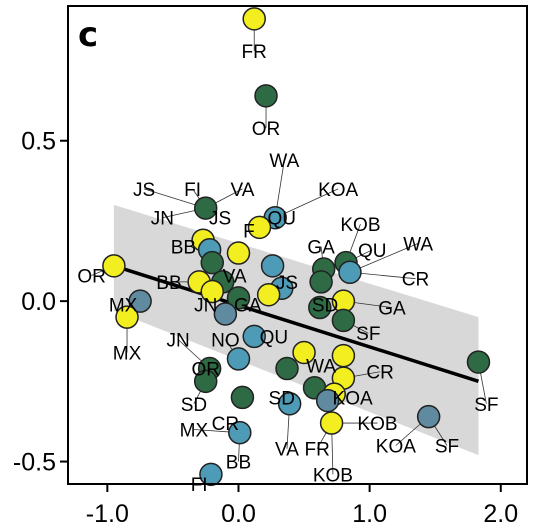 Image resolution: width=533 pixels, height=528 pixels. Describe the element at coordinates (34, 463) in the screenshot. I see `y-tick-label: -0.5` at that location.